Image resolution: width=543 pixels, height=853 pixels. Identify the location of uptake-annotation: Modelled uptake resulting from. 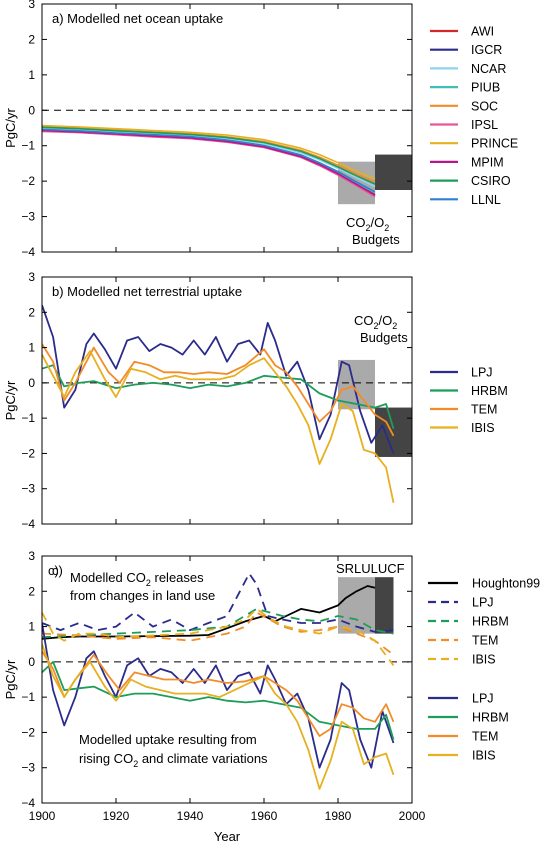
(168, 739).